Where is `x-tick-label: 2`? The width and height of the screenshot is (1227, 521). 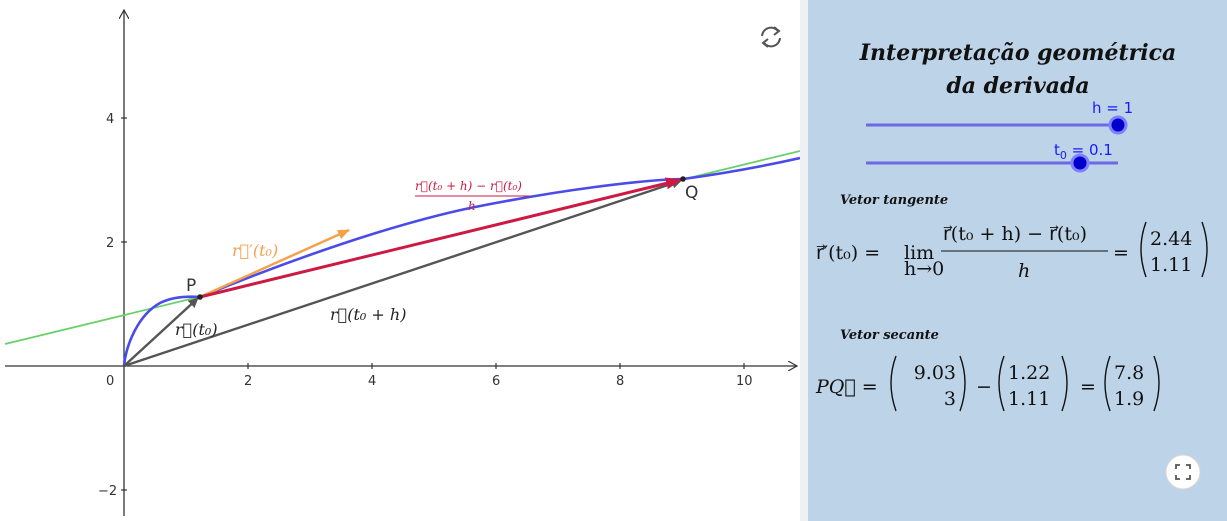 x-tick-label: 2 is located at coordinates (248, 381).